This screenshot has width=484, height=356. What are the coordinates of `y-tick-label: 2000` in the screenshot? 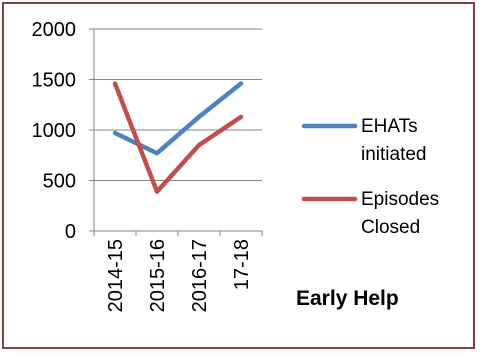 It's located at (54, 30).